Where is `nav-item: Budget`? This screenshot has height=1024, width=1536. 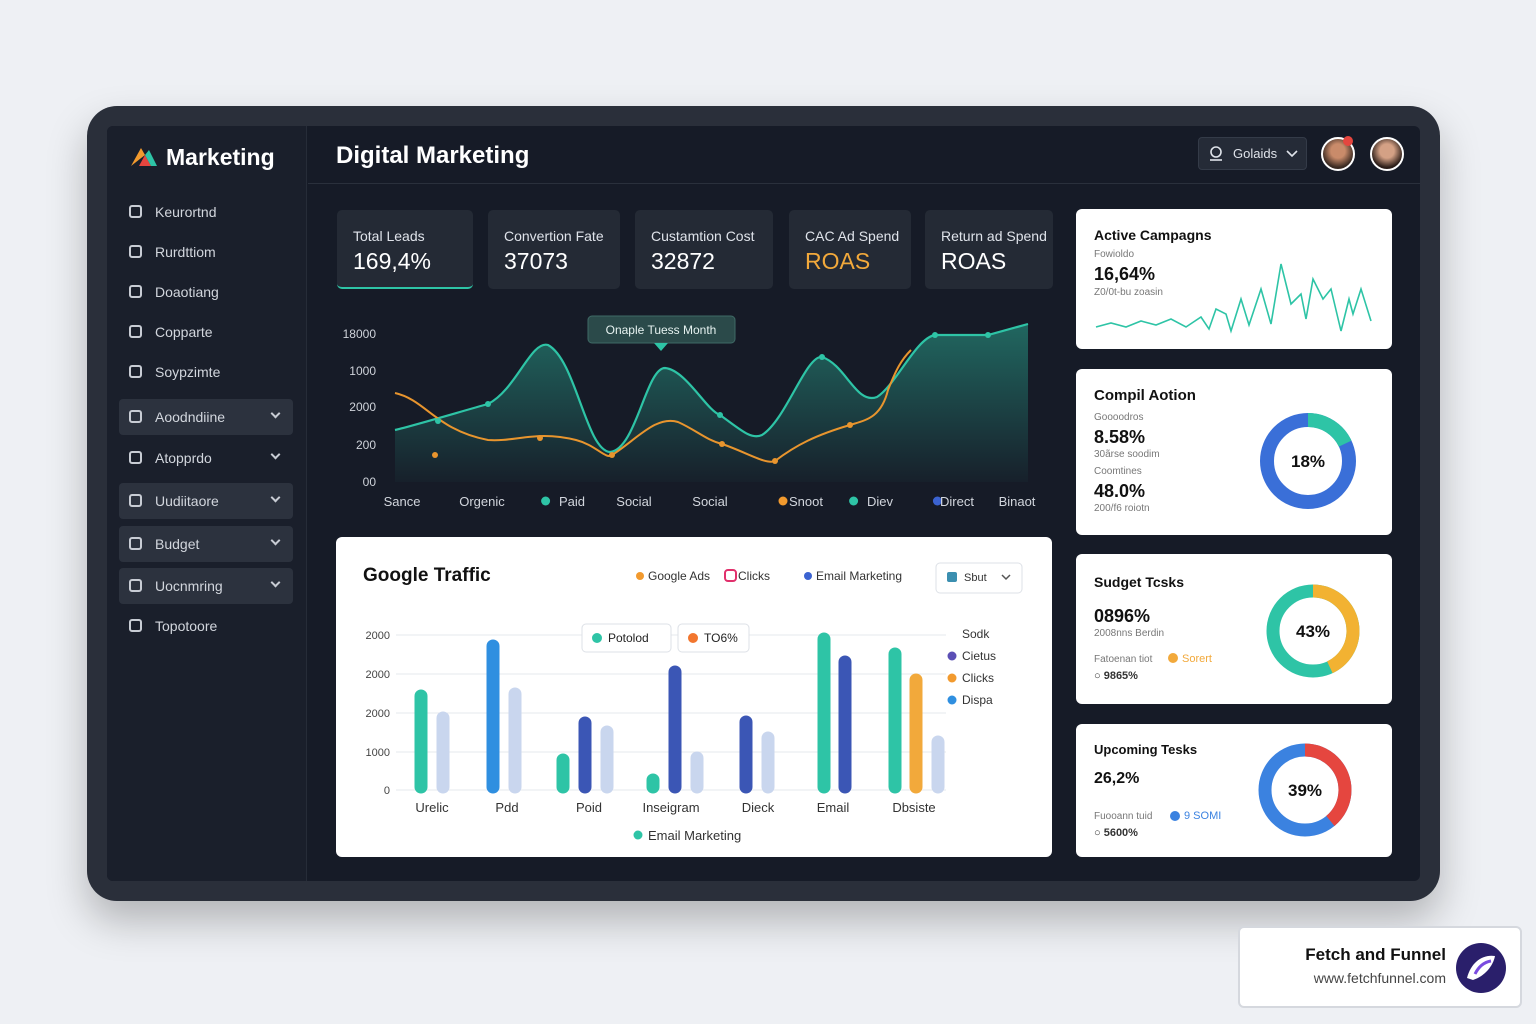
nav-item: Budget is located at coordinates (206, 544).